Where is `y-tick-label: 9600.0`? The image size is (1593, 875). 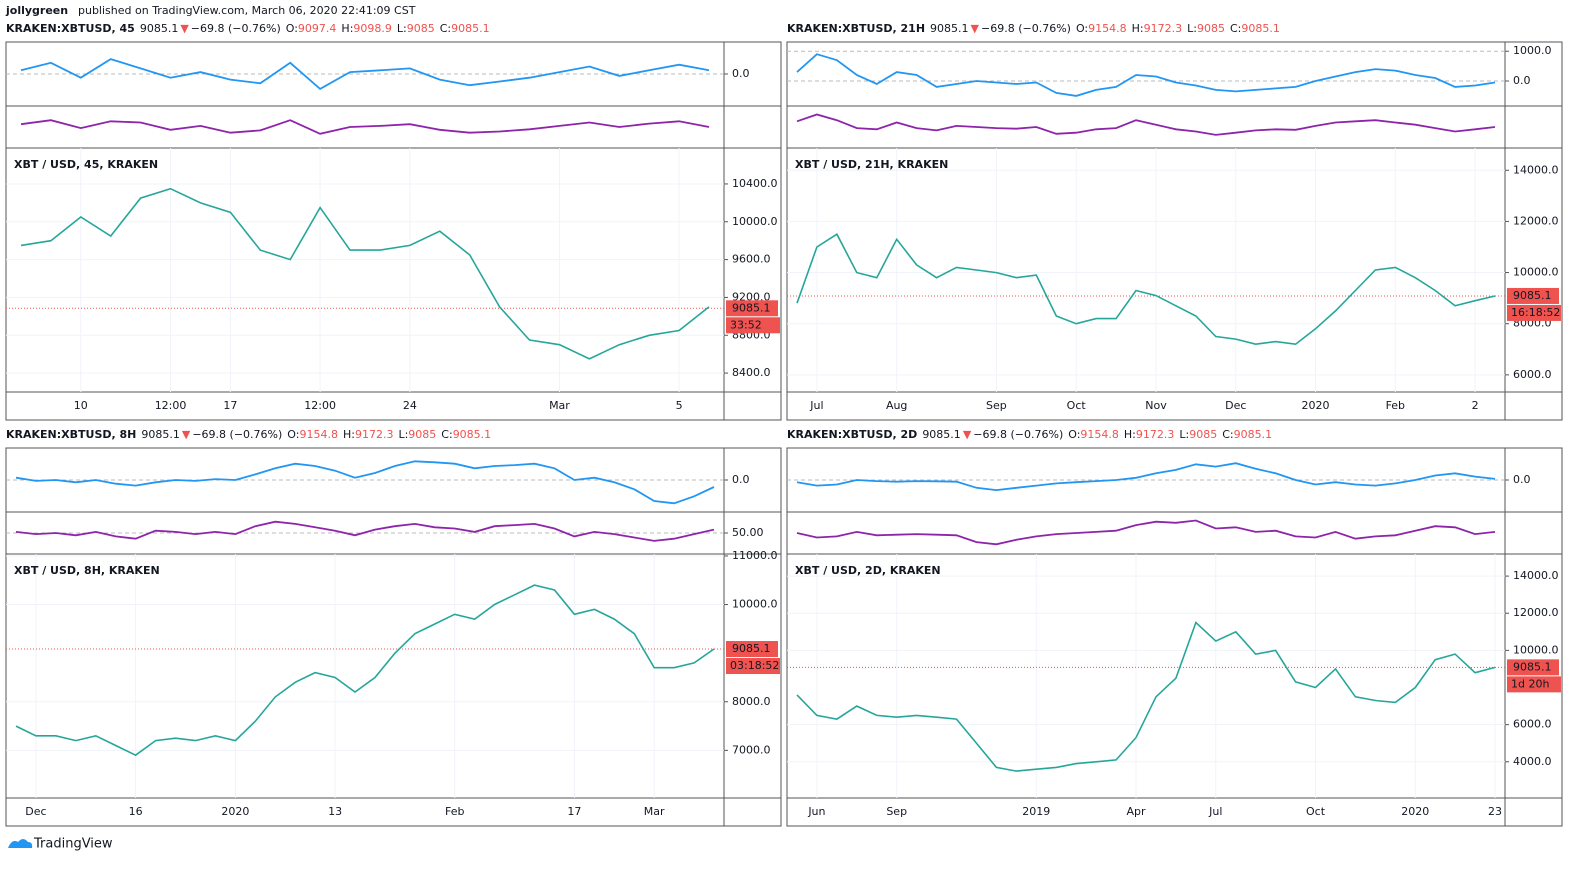
y-tick-label: 9600.0 is located at coordinates (751, 259).